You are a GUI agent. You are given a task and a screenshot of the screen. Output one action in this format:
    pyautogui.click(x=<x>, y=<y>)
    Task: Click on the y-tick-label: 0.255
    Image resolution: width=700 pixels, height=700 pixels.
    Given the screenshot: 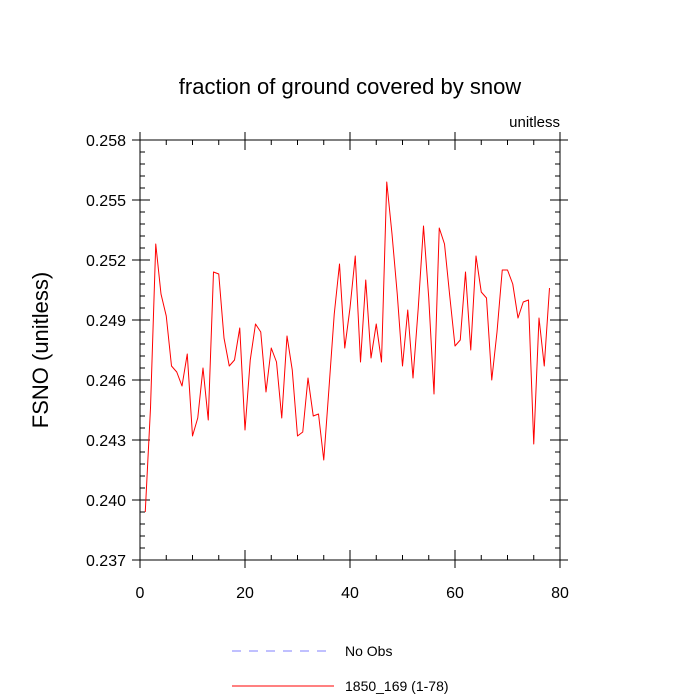 What is the action you would take?
    pyautogui.click(x=106, y=201)
    